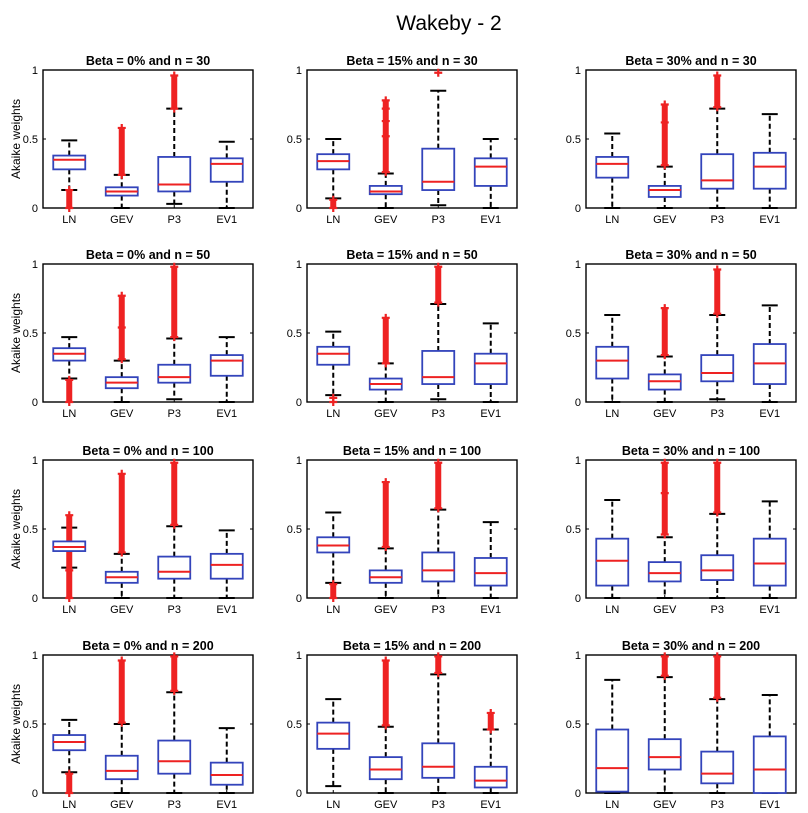 The width and height of the screenshot is (808, 813). I want to click on panel-10-ytick-label: 0, so click(299, 794).